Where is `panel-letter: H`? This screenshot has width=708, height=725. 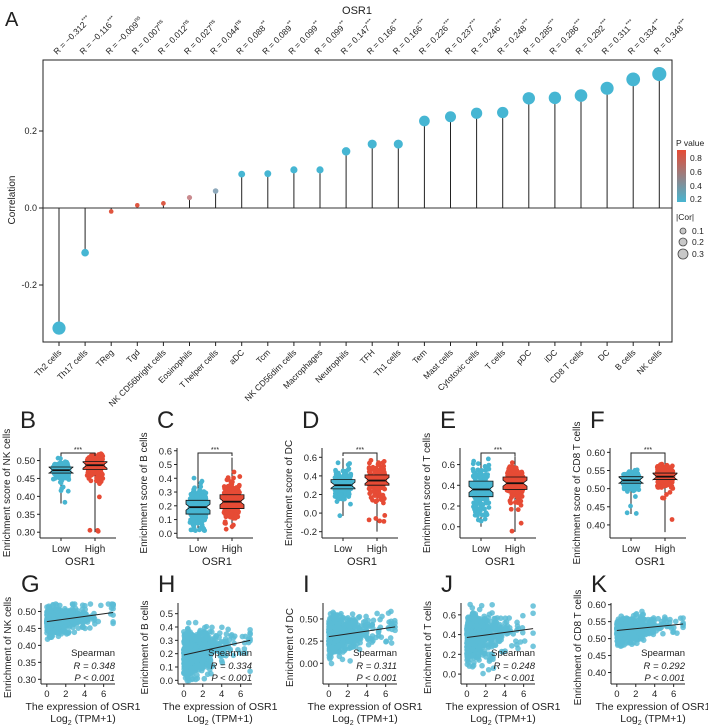 panel-letter: H is located at coordinates (166, 584).